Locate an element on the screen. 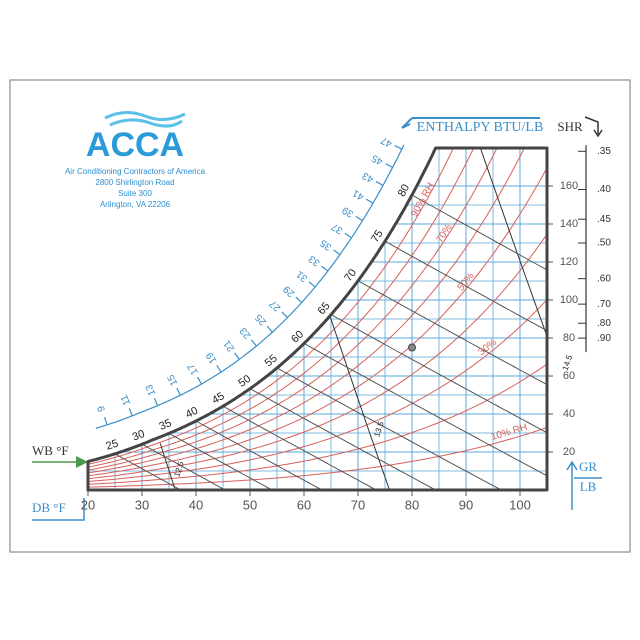 The width and height of the screenshot is (640, 640). x-tick-label: 50 is located at coordinates (250, 504).